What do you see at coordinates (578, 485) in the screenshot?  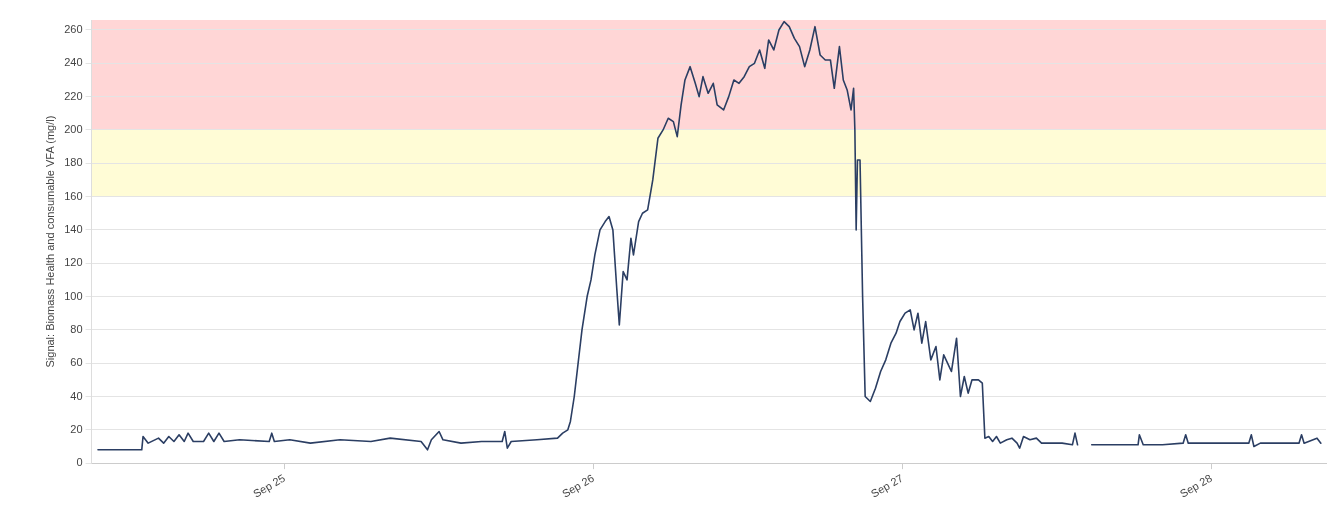 I see `x-tick-label: Sep 26` at bounding box center [578, 485].